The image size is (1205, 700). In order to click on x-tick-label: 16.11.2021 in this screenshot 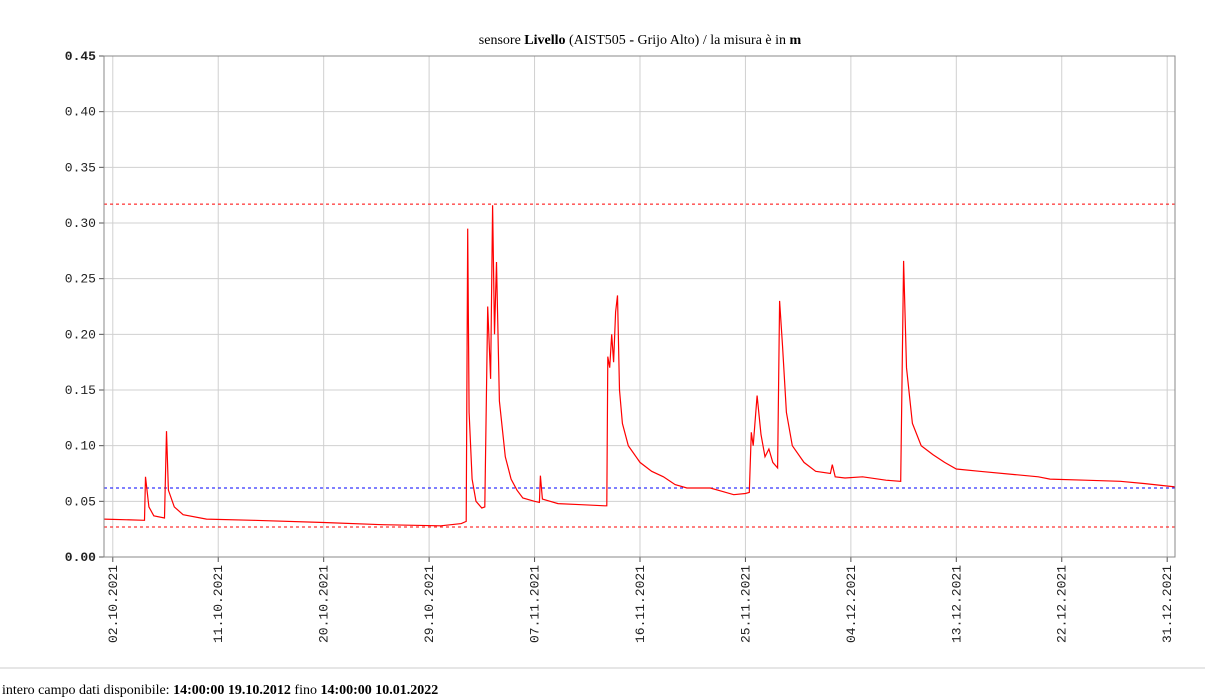, I will do `click(640, 604)`.